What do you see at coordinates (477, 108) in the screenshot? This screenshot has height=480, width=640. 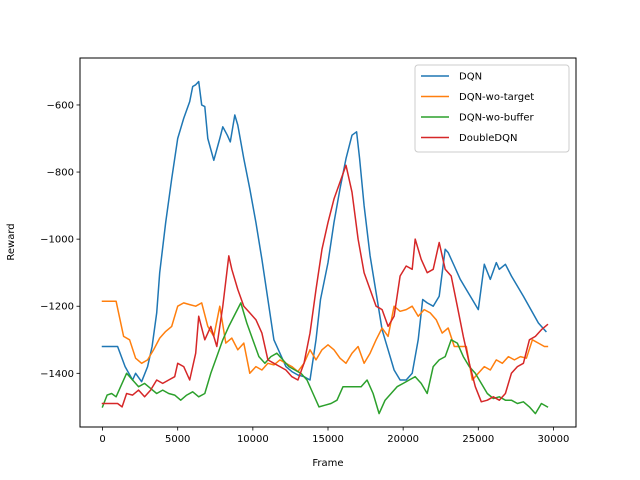 I see `legend-entries: DQN DQN-wo-target DQN-wo-buffer DoubleDQN` at bounding box center [477, 108].